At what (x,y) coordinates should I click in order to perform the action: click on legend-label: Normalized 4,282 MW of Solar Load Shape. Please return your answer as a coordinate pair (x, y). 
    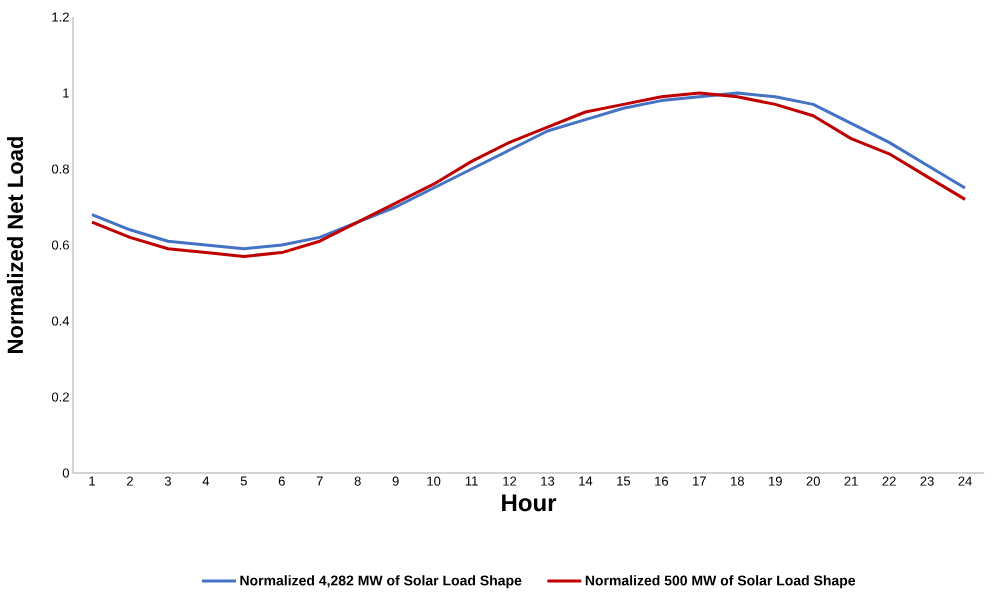
    Looking at the image, I should click on (381, 582).